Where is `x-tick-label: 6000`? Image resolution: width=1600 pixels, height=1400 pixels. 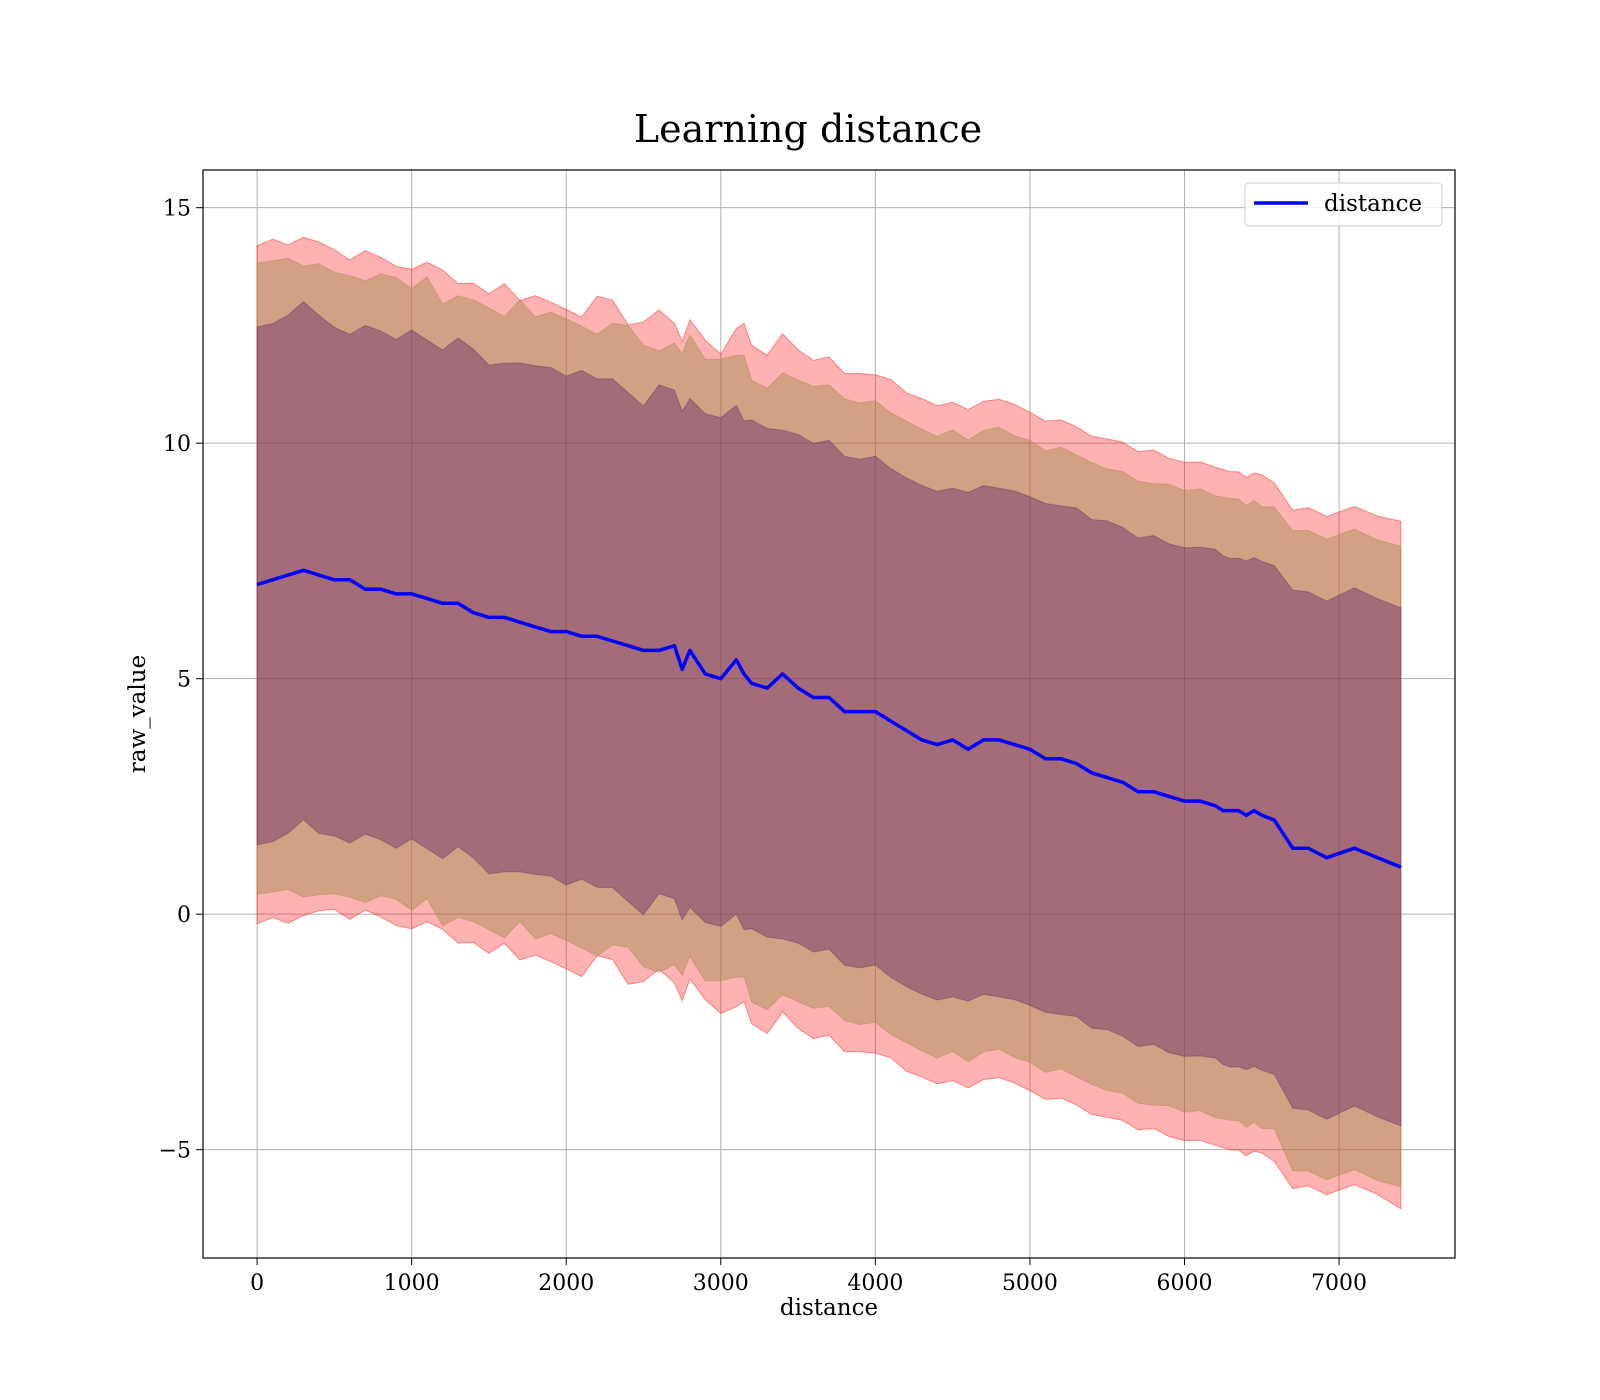 x-tick-label: 6000 is located at coordinates (1185, 1283).